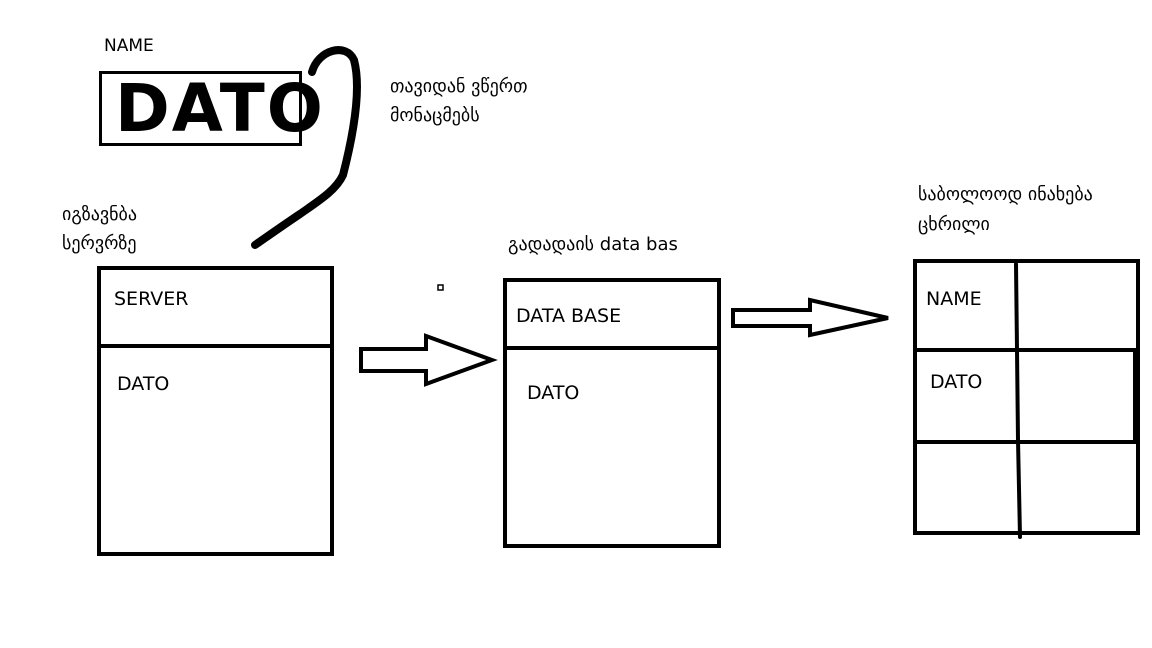  Describe the element at coordinates (428, 360) in the screenshot. I see `arrow-to-database` at that location.